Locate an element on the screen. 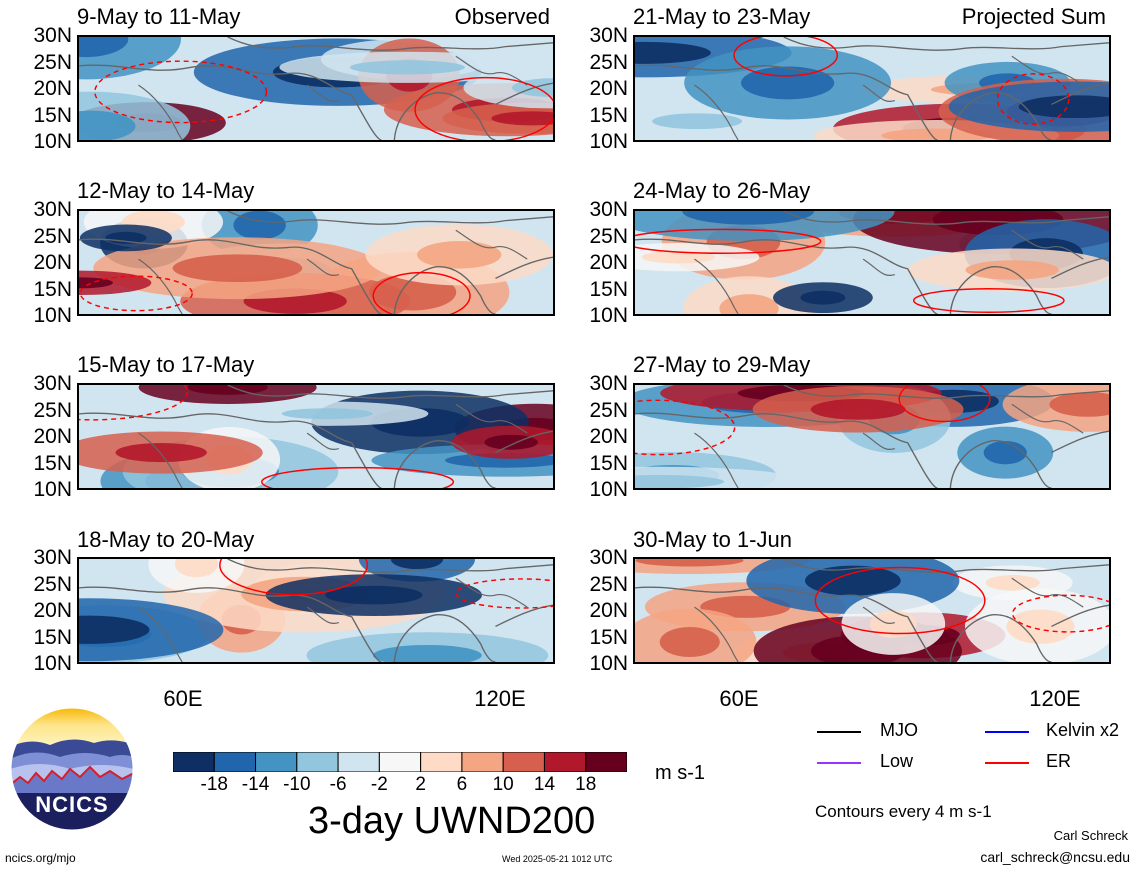 This screenshot has height=872, width=1135. panel-title: 18-May to 20-May is located at coordinates (166, 539).